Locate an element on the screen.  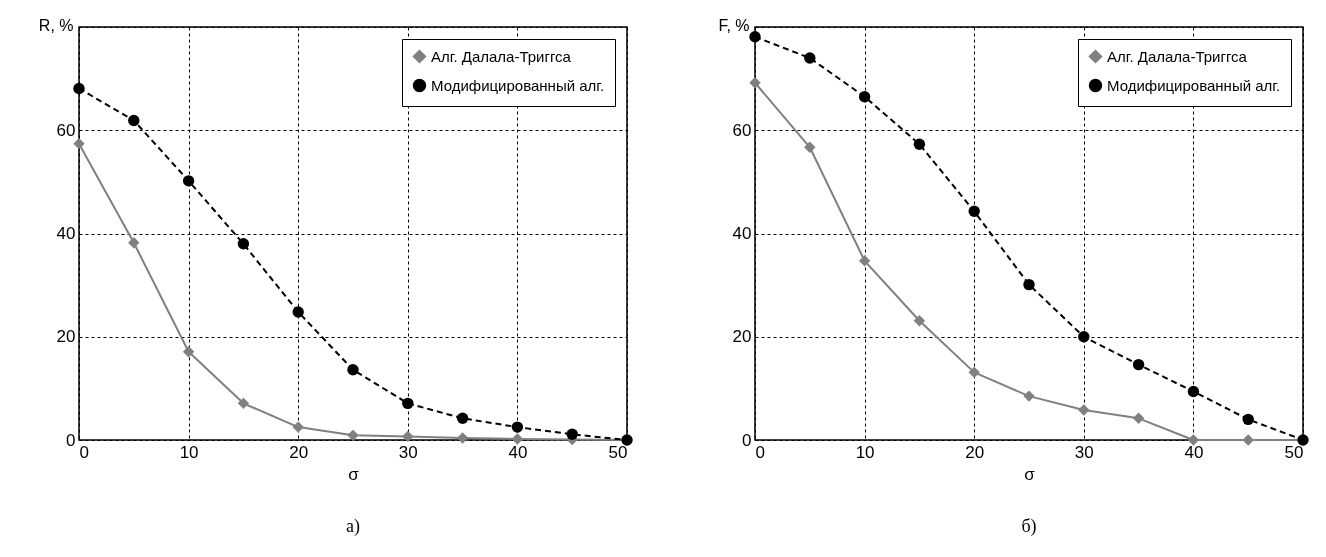
text: а) is located at coordinates (353, 526).